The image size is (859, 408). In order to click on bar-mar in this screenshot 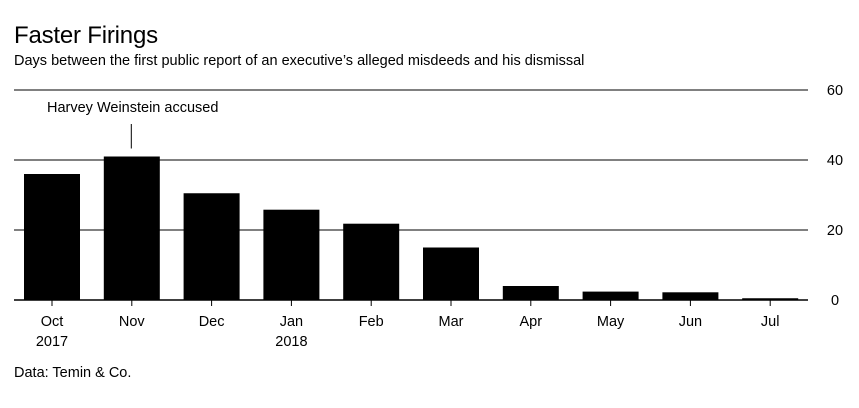, I will do `click(451, 273)`.